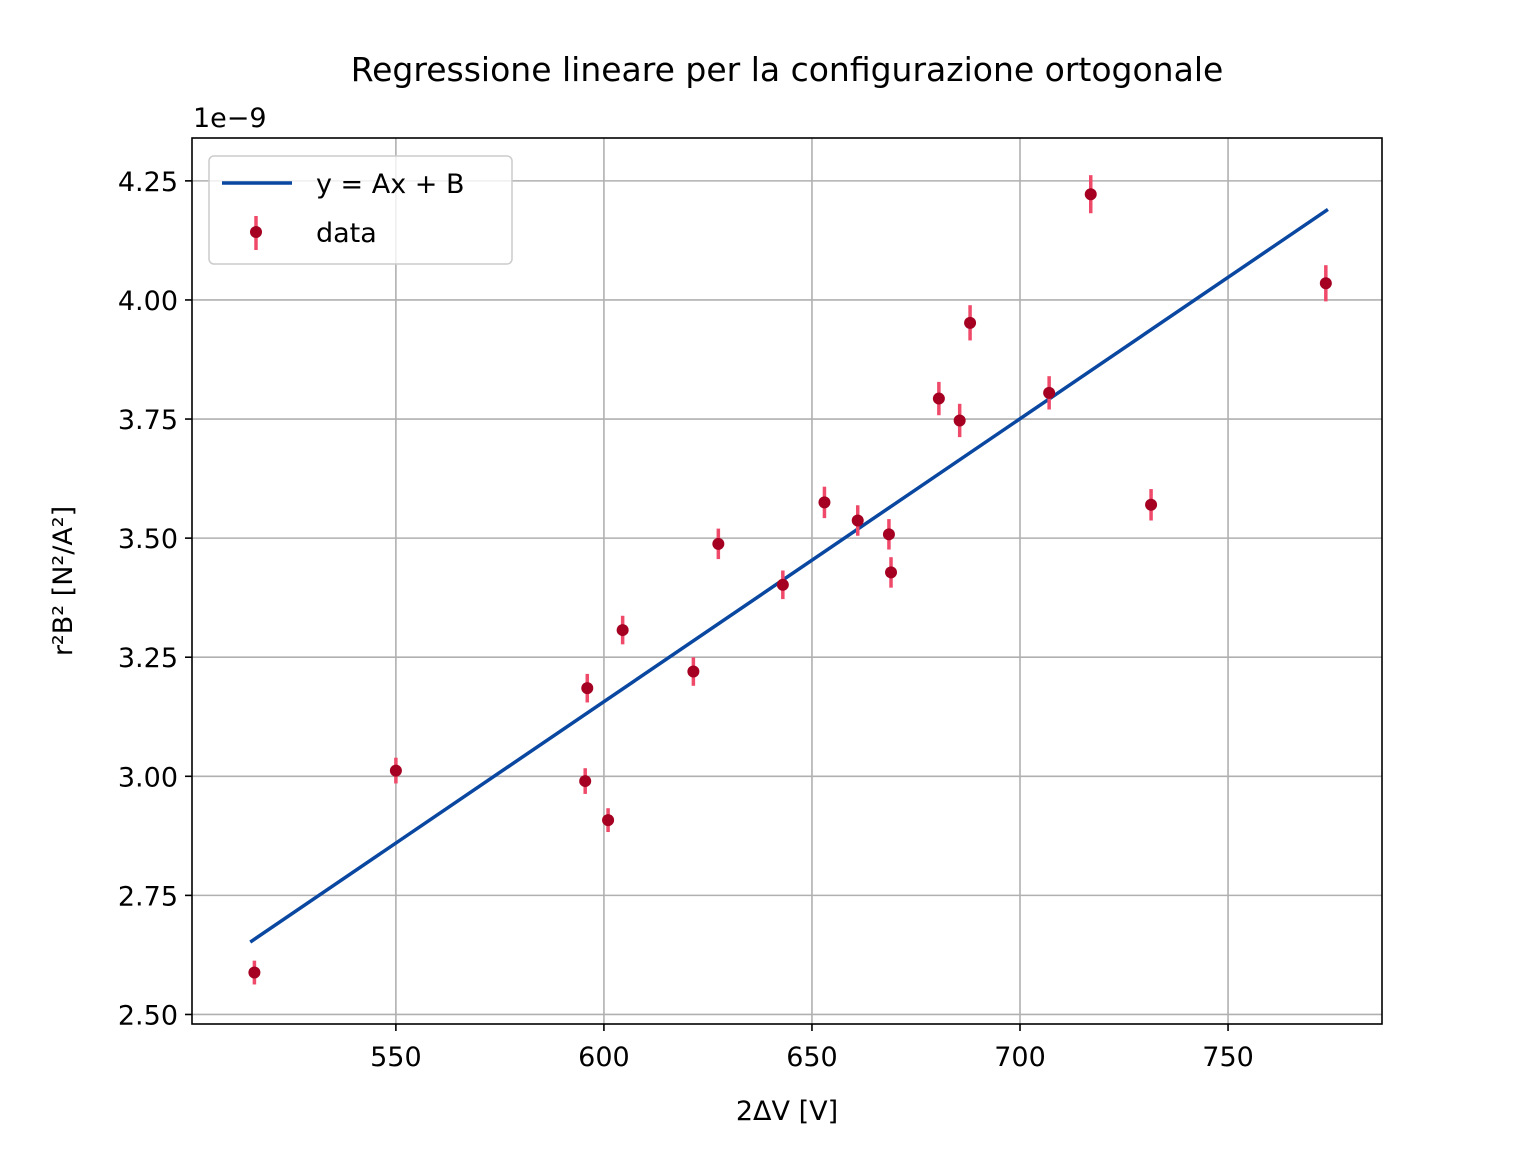 This screenshot has width=1536, height=1152. I want to click on y-tick-label: 3.25, so click(148, 658).